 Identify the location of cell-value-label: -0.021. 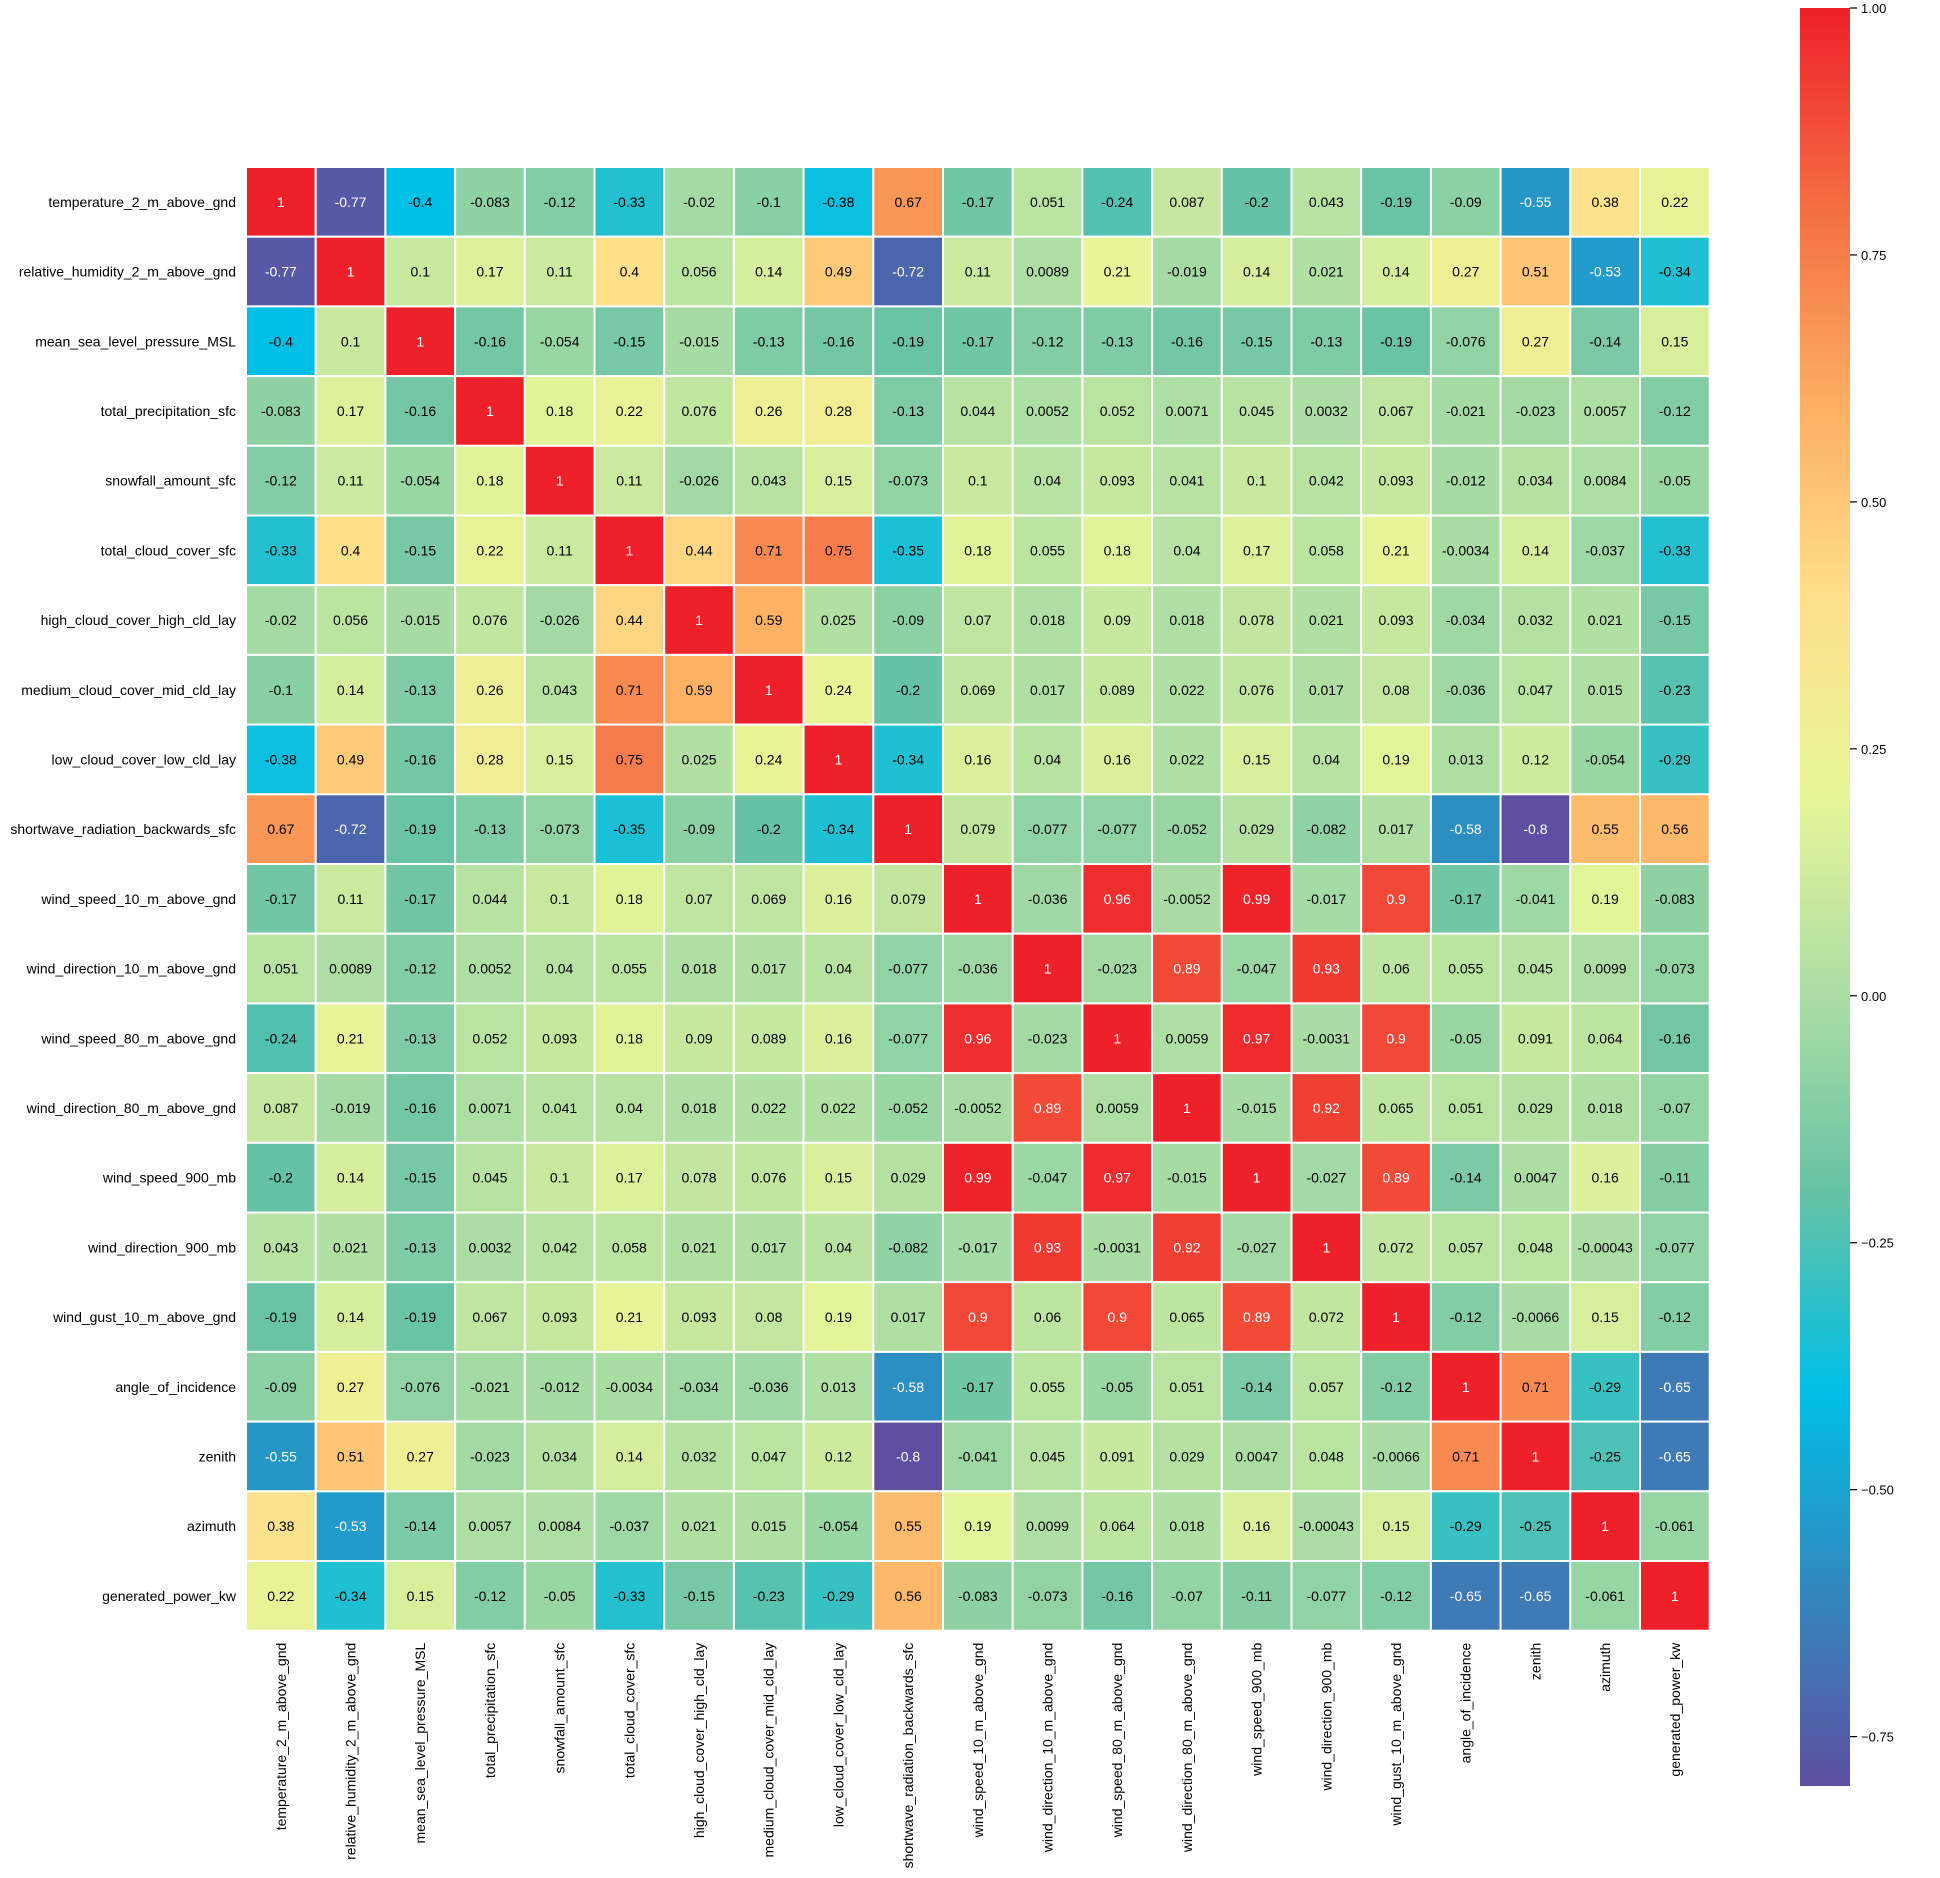
(1466, 411).